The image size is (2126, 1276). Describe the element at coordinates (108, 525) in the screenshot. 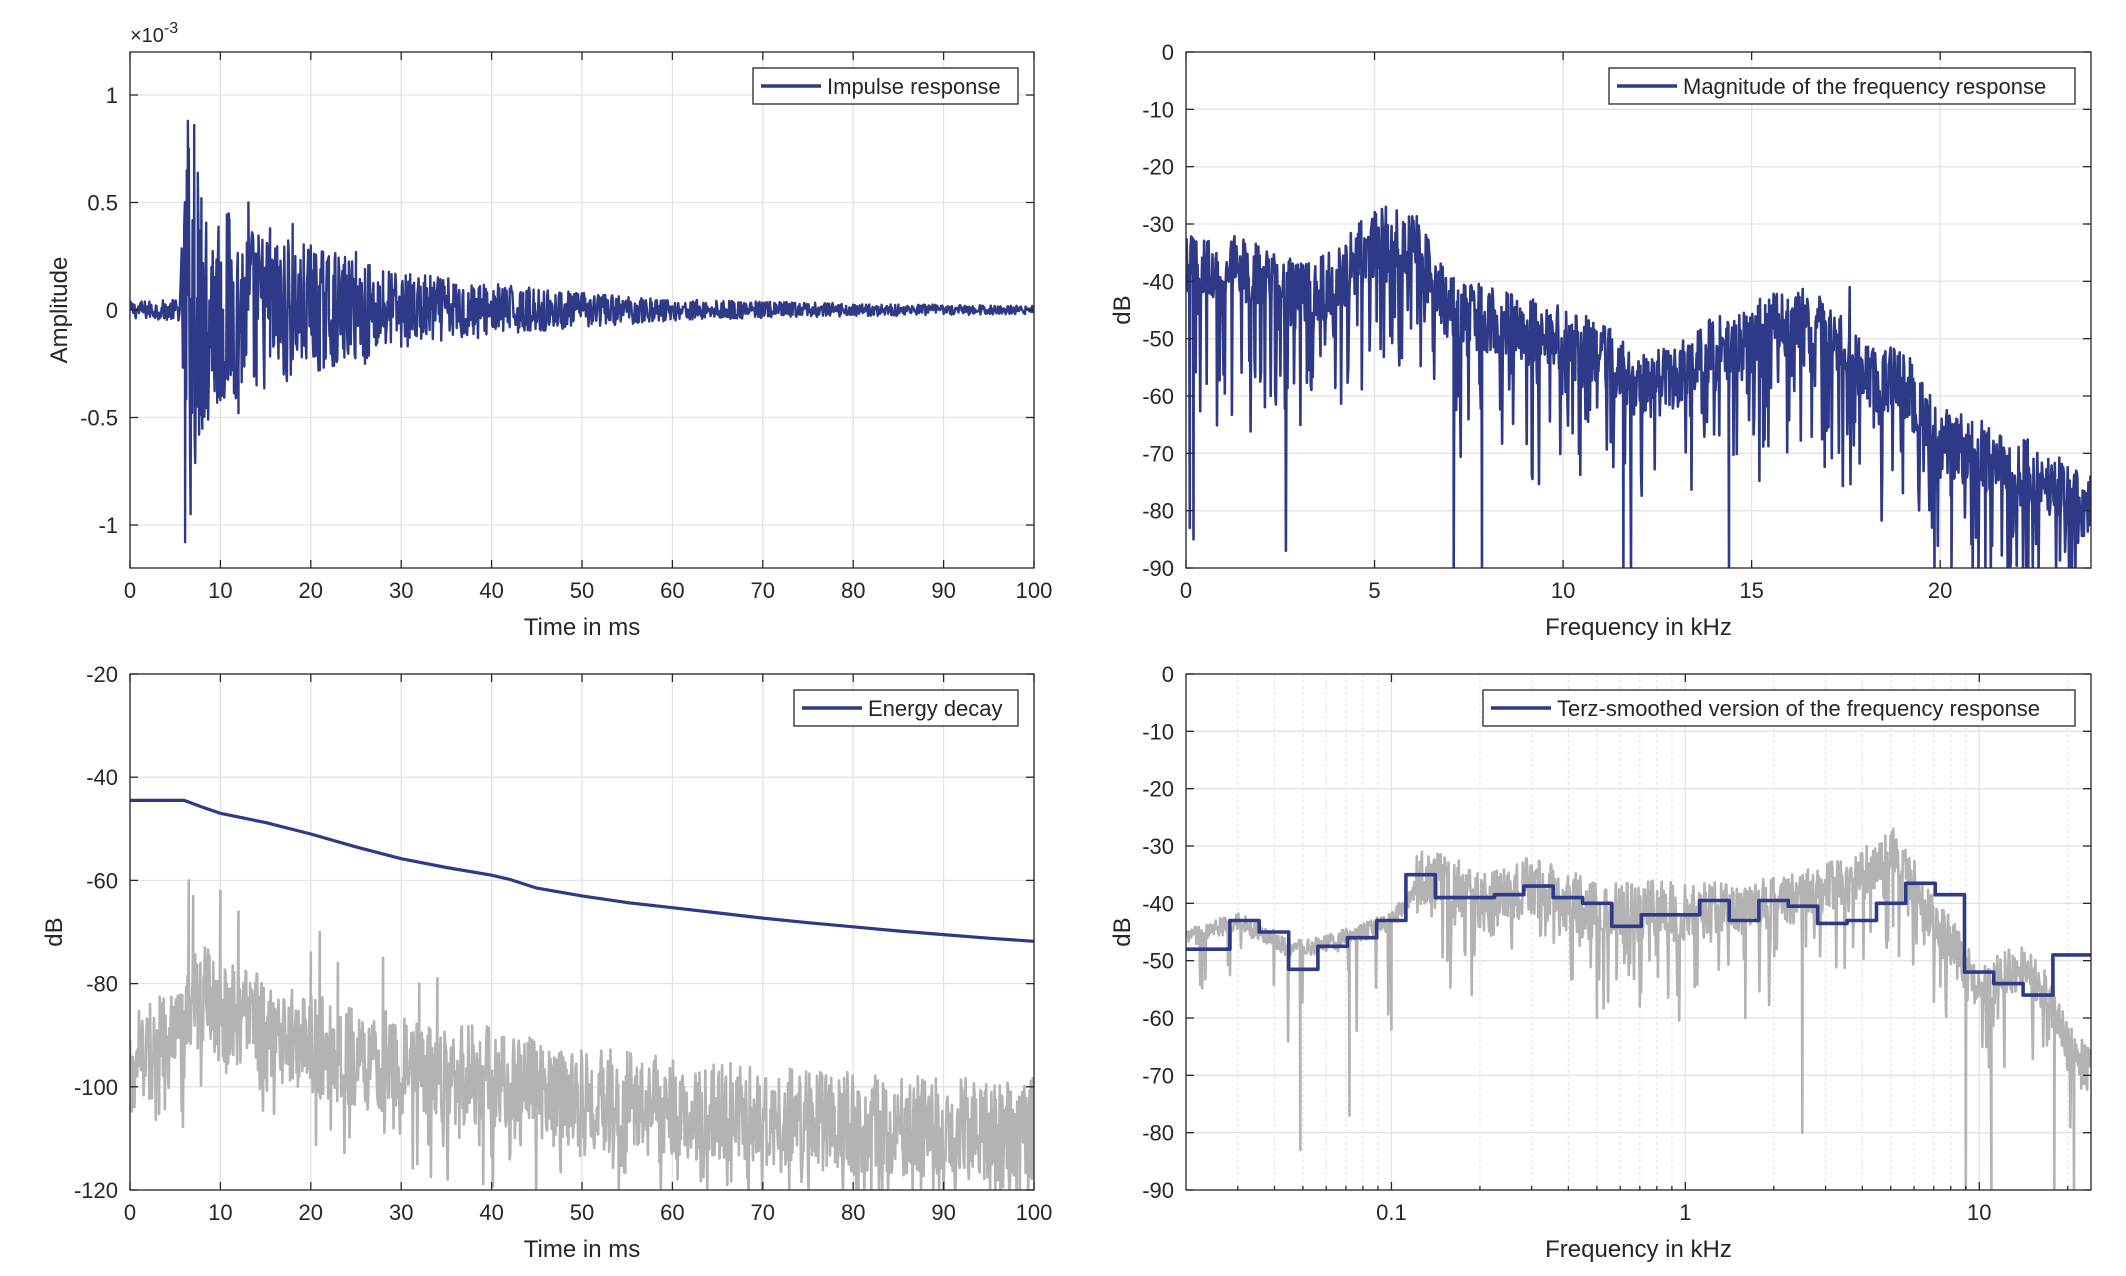

I see `y-tick-label: -1` at that location.